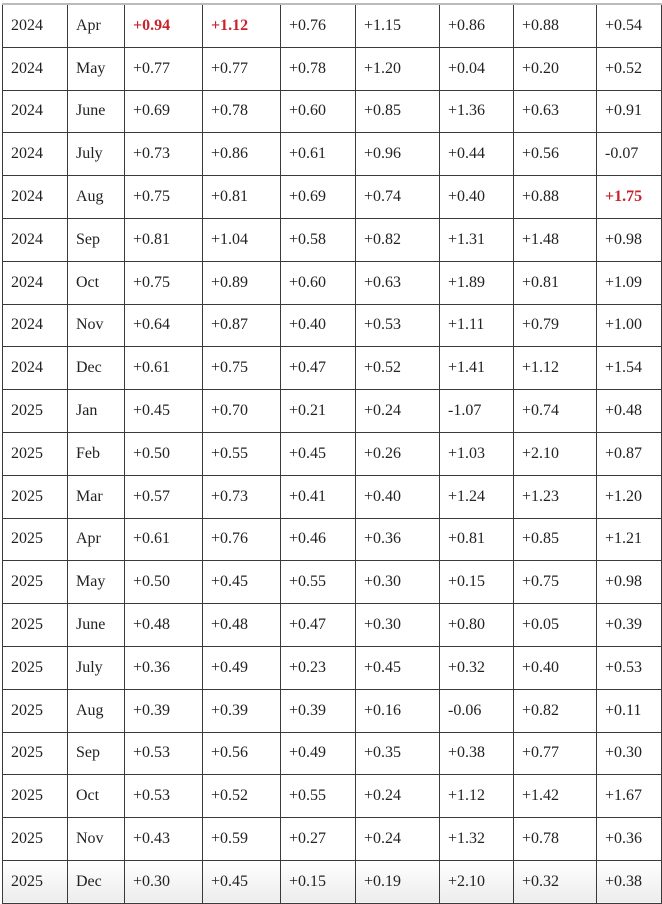 This screenshot has height=904, width=662. Describe the element at coordinates (476, 625) in the screenshot. I see `value-cell: +0.80` at that location.